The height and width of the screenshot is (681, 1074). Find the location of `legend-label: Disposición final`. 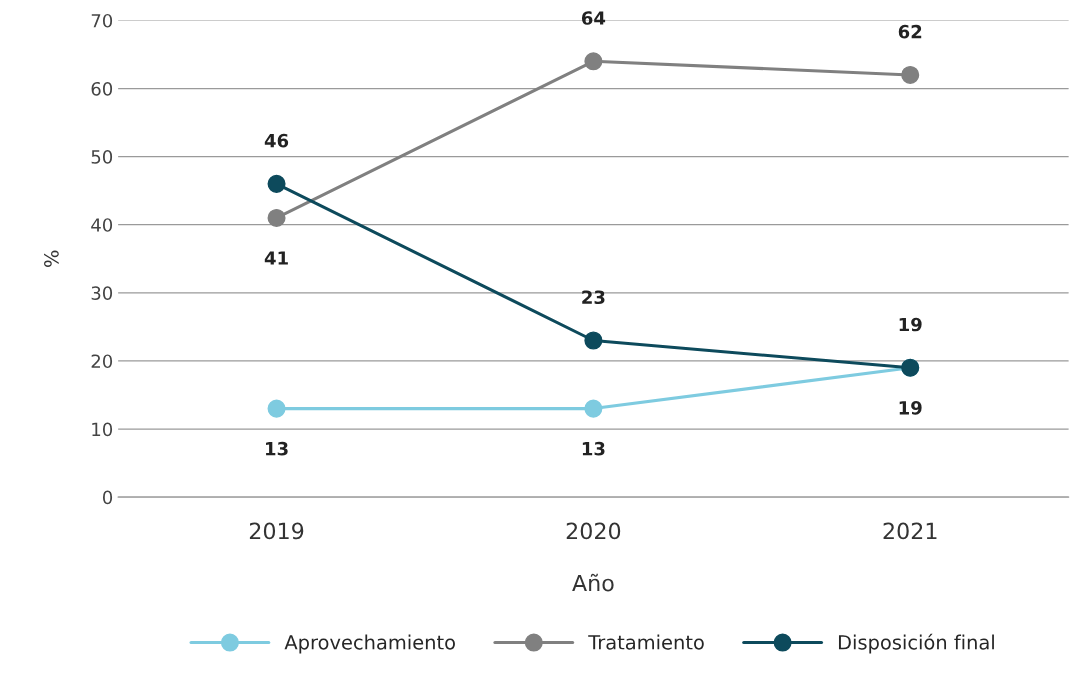

legend-label: Disposición final is located at coordinates (916, 643).